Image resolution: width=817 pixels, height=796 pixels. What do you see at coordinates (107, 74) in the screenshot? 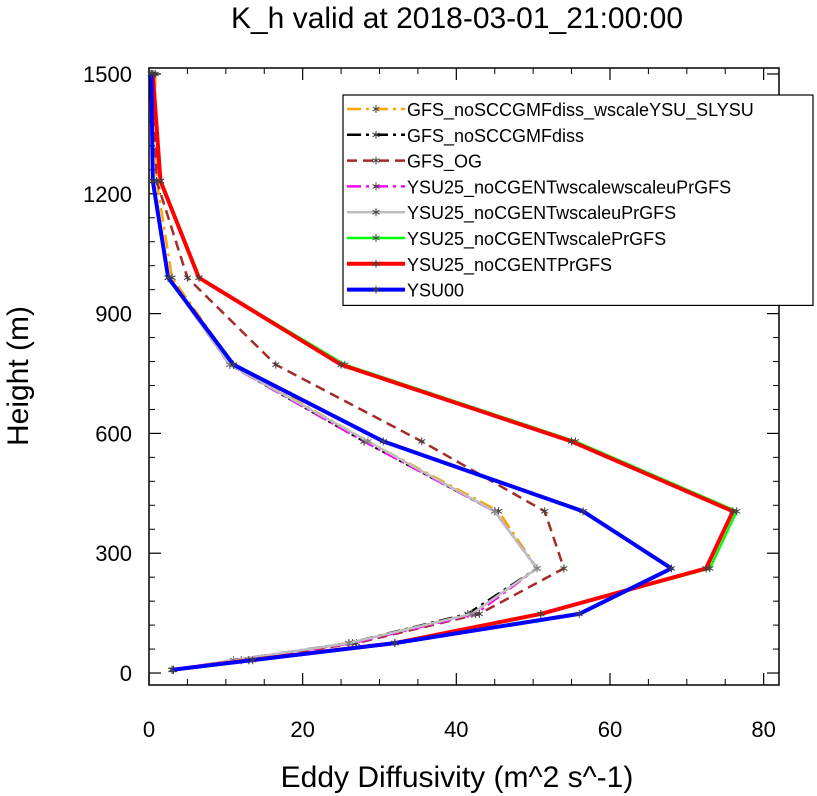
I see `y-tick-label: 1500` at bounding box center [107, 74].